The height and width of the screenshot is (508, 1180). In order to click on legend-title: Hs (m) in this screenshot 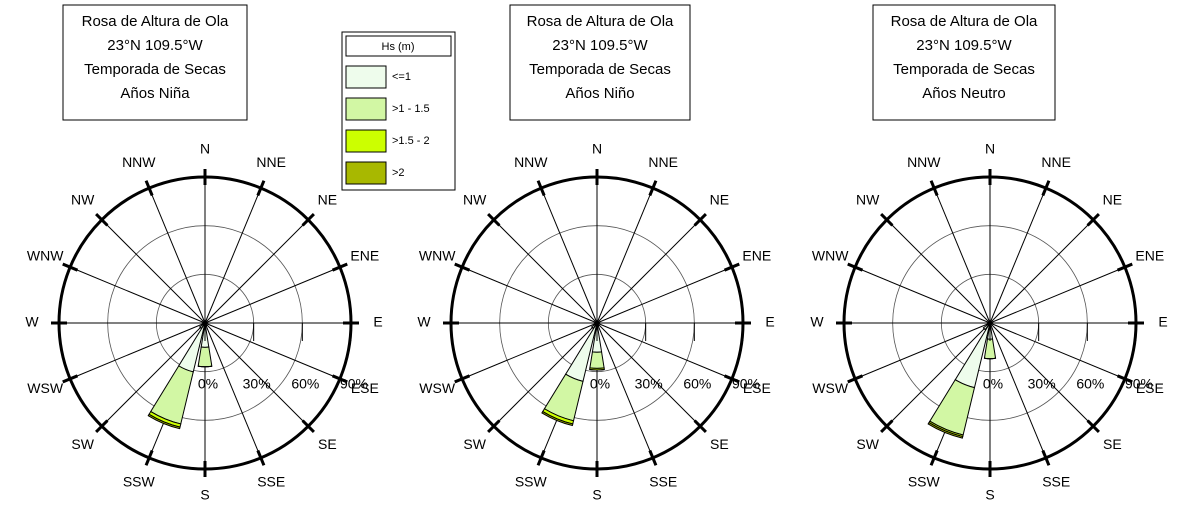, I will do `click(398, 47)`.